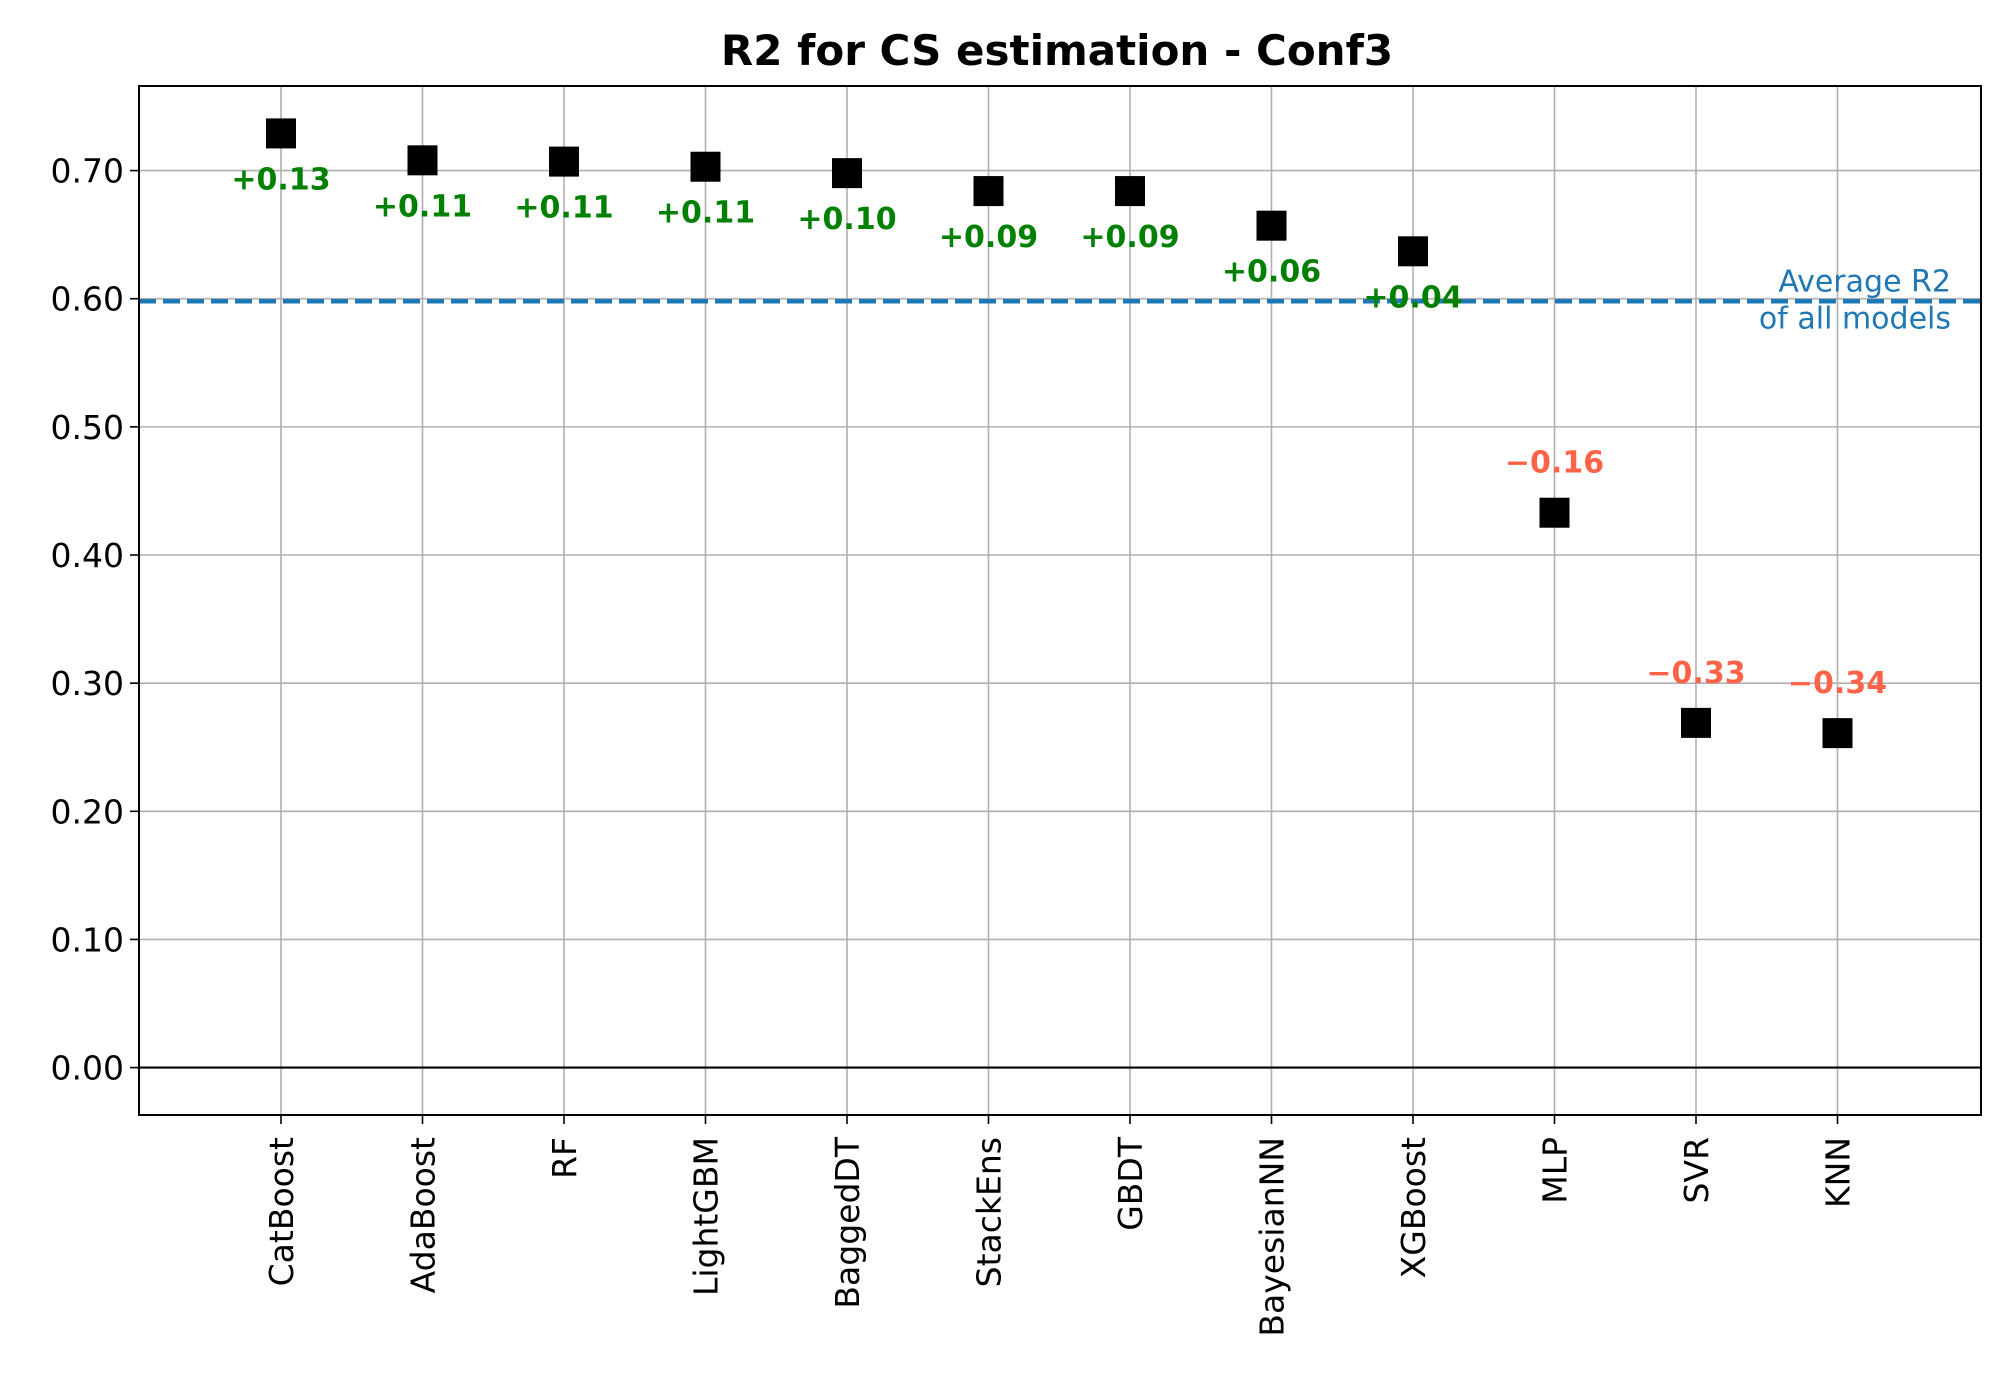 This screenshot has height=1400, width=2000. Describe the element at coordinates (87, 811) in the screenshot. I see `y-tick-label: 0.20` at that location.